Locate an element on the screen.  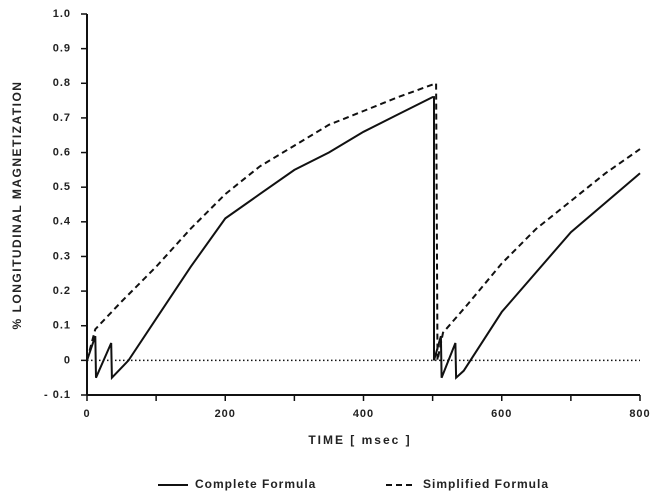
legend-label: Simplified Formula is located at coordinates (486, 484).